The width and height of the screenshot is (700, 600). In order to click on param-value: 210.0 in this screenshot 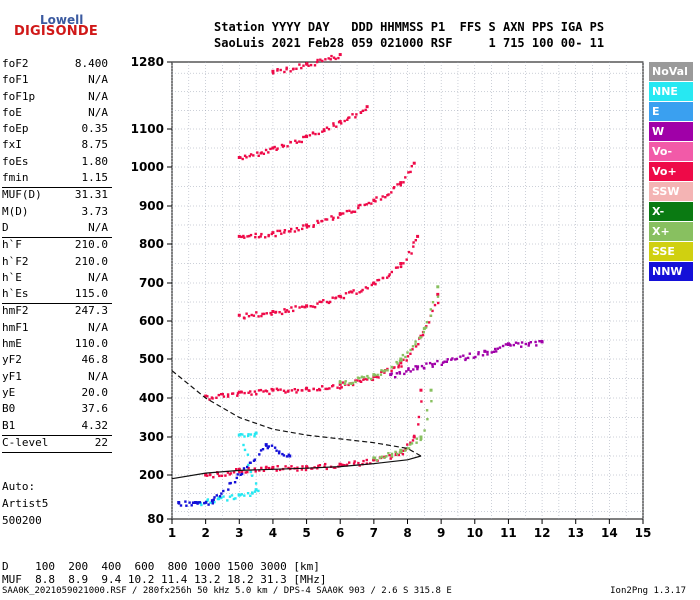, I will do `click(91, 261)`.